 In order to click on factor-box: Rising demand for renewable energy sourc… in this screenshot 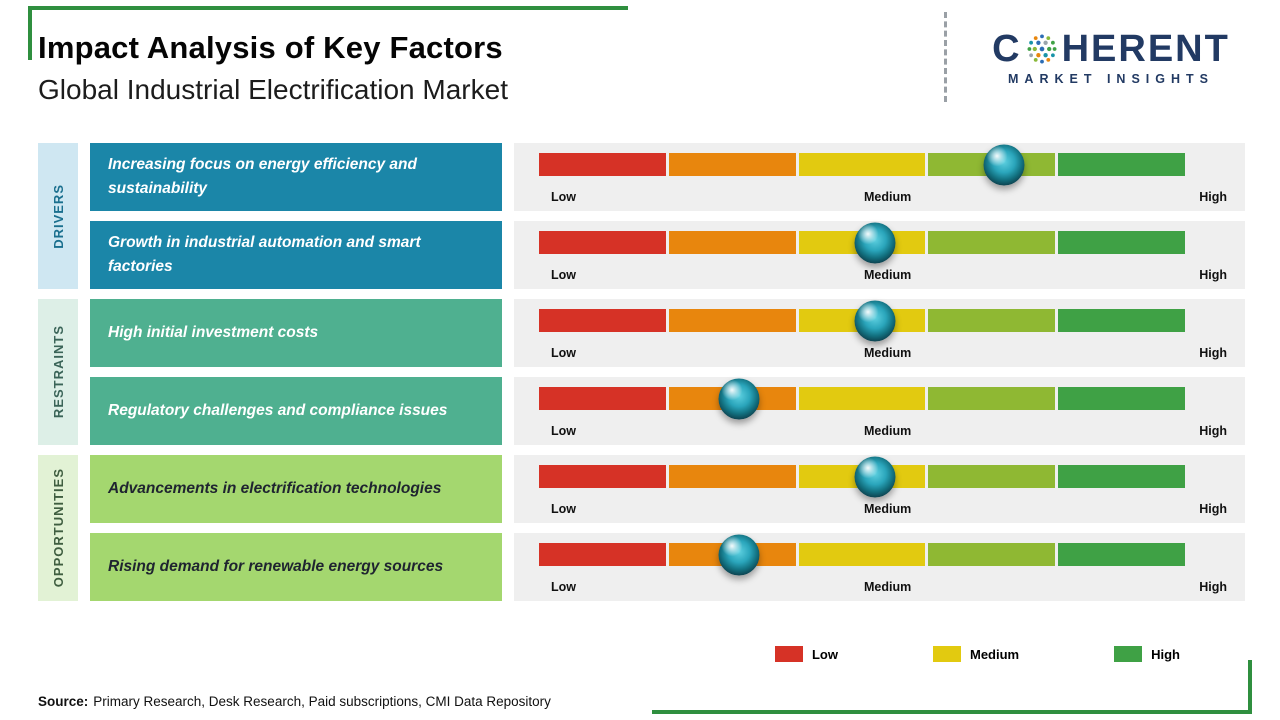, I will do `click(296, 567)`.